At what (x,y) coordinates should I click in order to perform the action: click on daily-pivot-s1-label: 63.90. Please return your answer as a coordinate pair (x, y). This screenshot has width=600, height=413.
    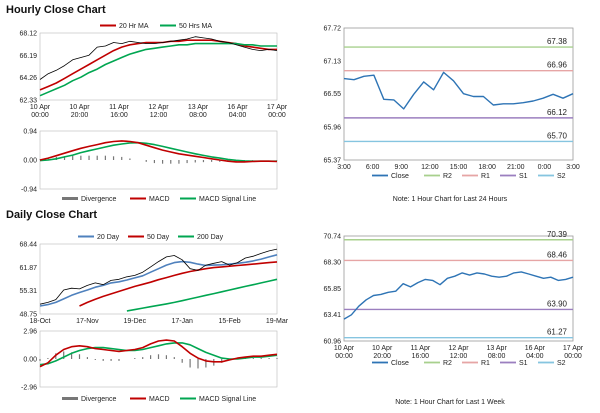
    Looking at the image, I should click on (557, 303).